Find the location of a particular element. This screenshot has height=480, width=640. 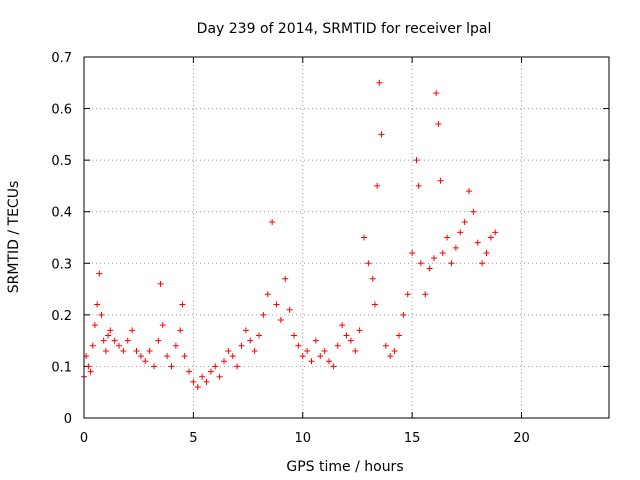

y-tick-label: 0.2 is located at coordinates (61, 316).